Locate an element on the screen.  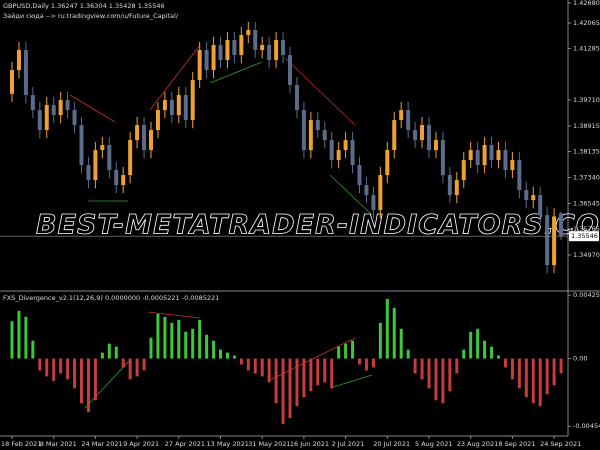
x-tick-label: 18 Feb 2021 is located at coordinates (21, 444).